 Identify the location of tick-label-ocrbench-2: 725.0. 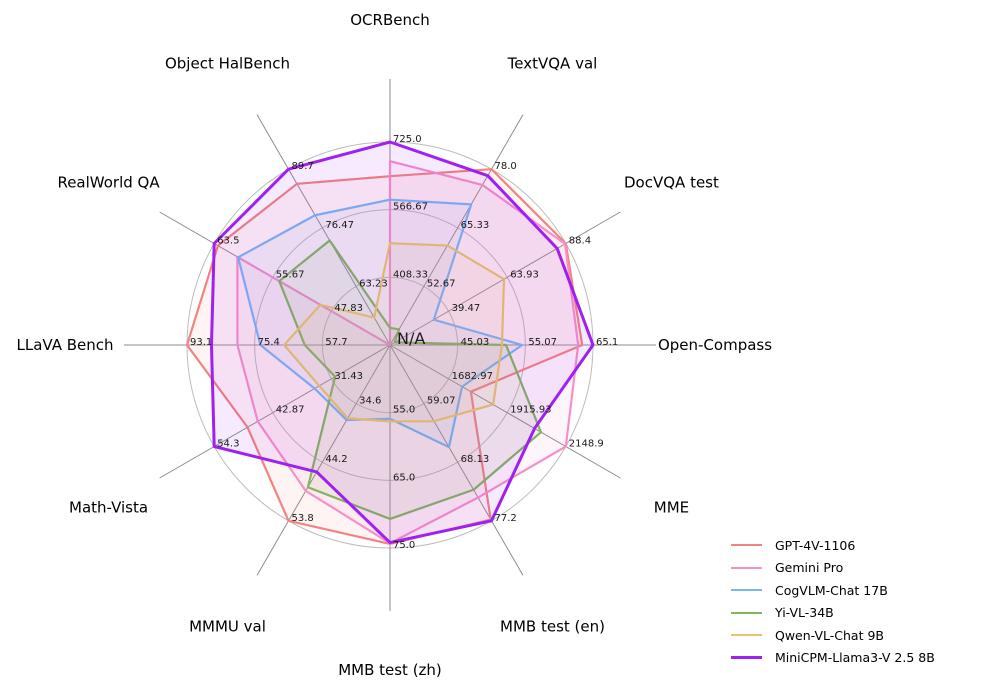
(407, 139).